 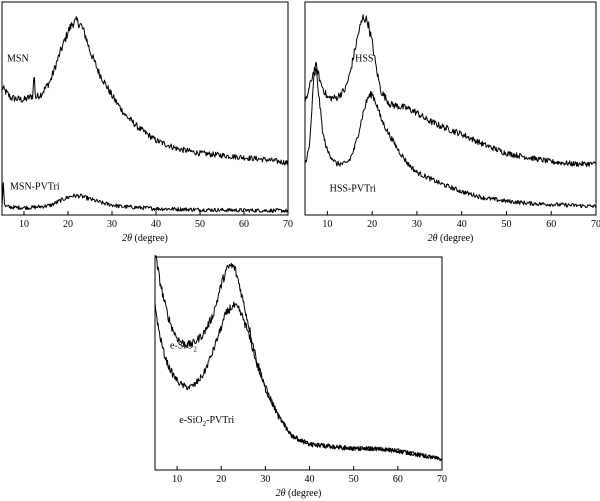 What do you see at coordinates (220, 420) in the screenshot?
I see `series-label-tail: -PVTri` at bounding box center [220, 420].